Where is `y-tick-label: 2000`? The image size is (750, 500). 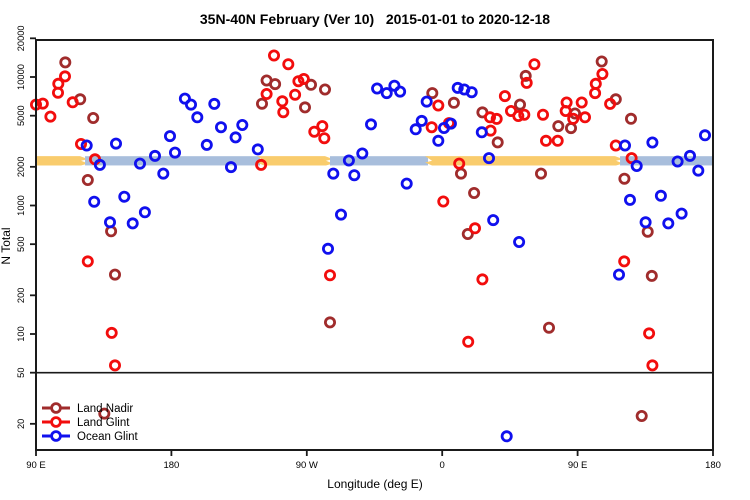 y-tick-label: 2000 is located at coordinates (21, 166).